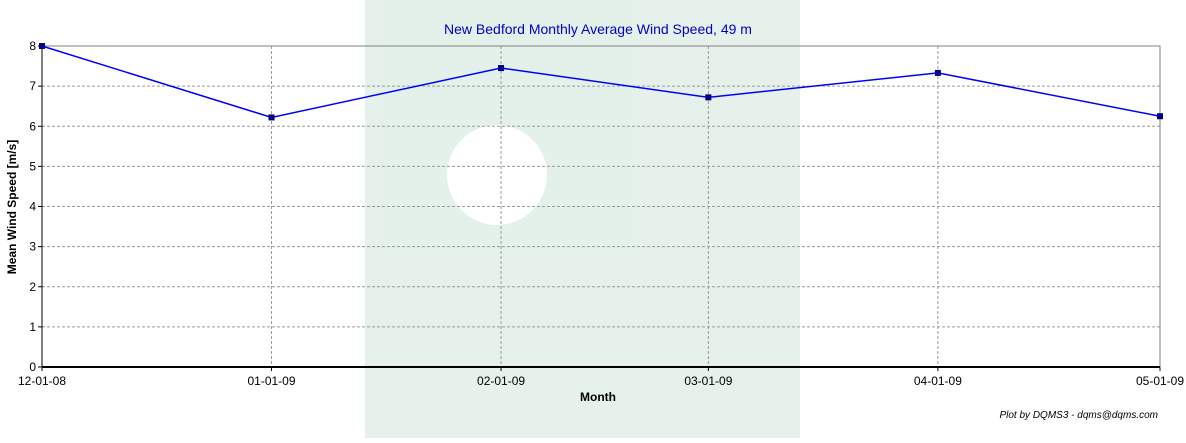 This screenshot has width=1186, height=443. I want to click on x-tick-label: 05-01-09, so click(1160, 381).